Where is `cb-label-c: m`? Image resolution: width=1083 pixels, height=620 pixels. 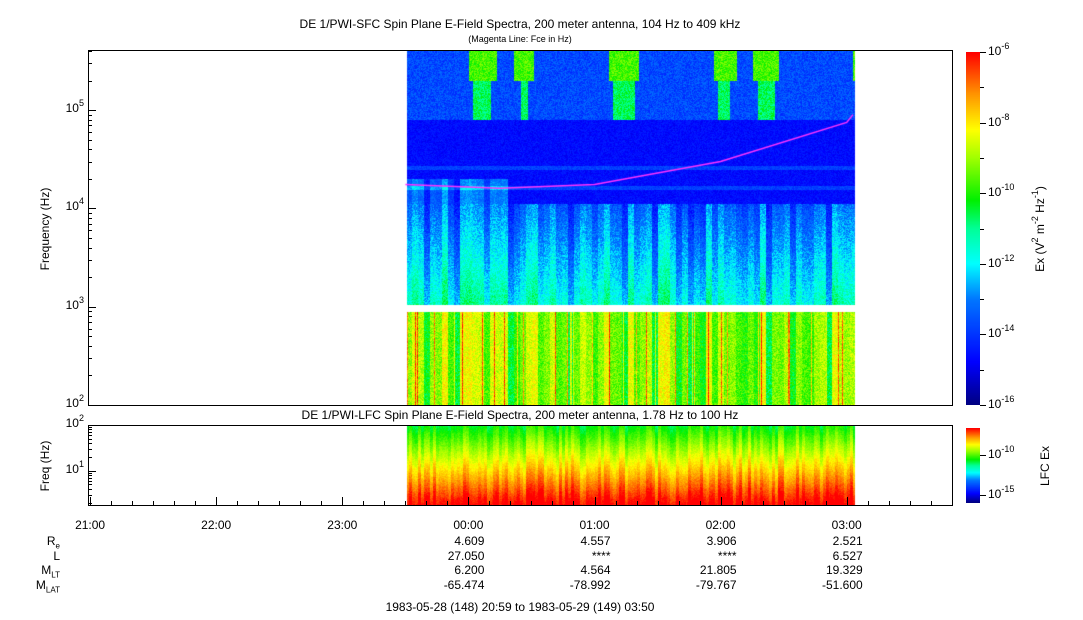
cb-label-c: m is located at coordinates (1040, 231).